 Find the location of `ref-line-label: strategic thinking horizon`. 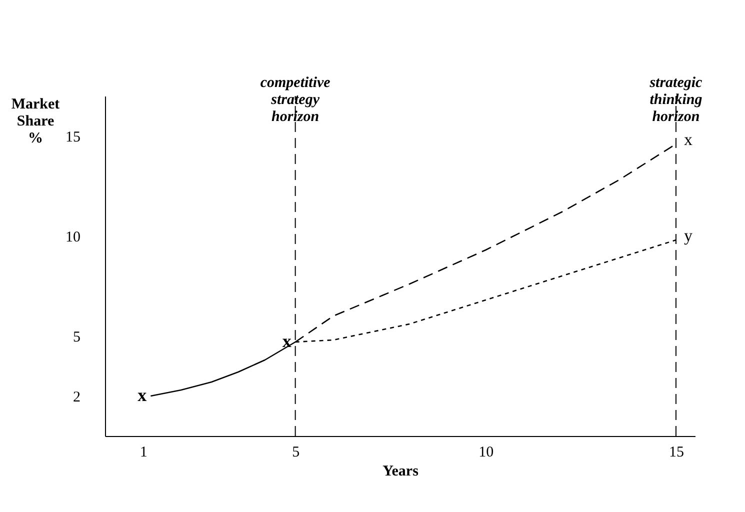

ref-line-label: strategic thinking horizon is located at coordinates (675, 100).